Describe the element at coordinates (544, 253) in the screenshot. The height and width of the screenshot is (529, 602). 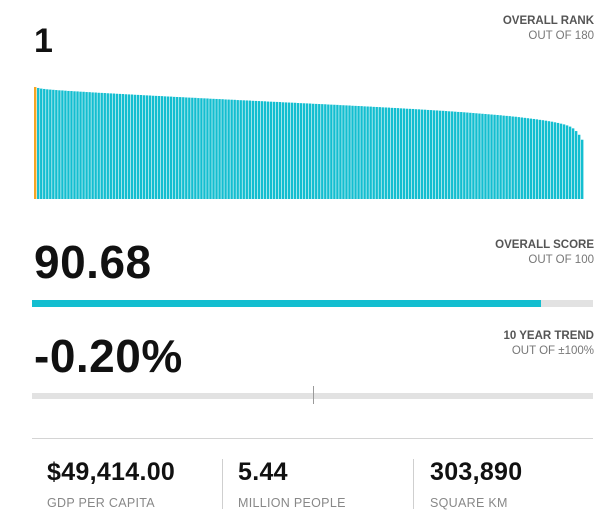
I see `overall-score-caption: OVERALL SCORE OUT OF 100` at that location.